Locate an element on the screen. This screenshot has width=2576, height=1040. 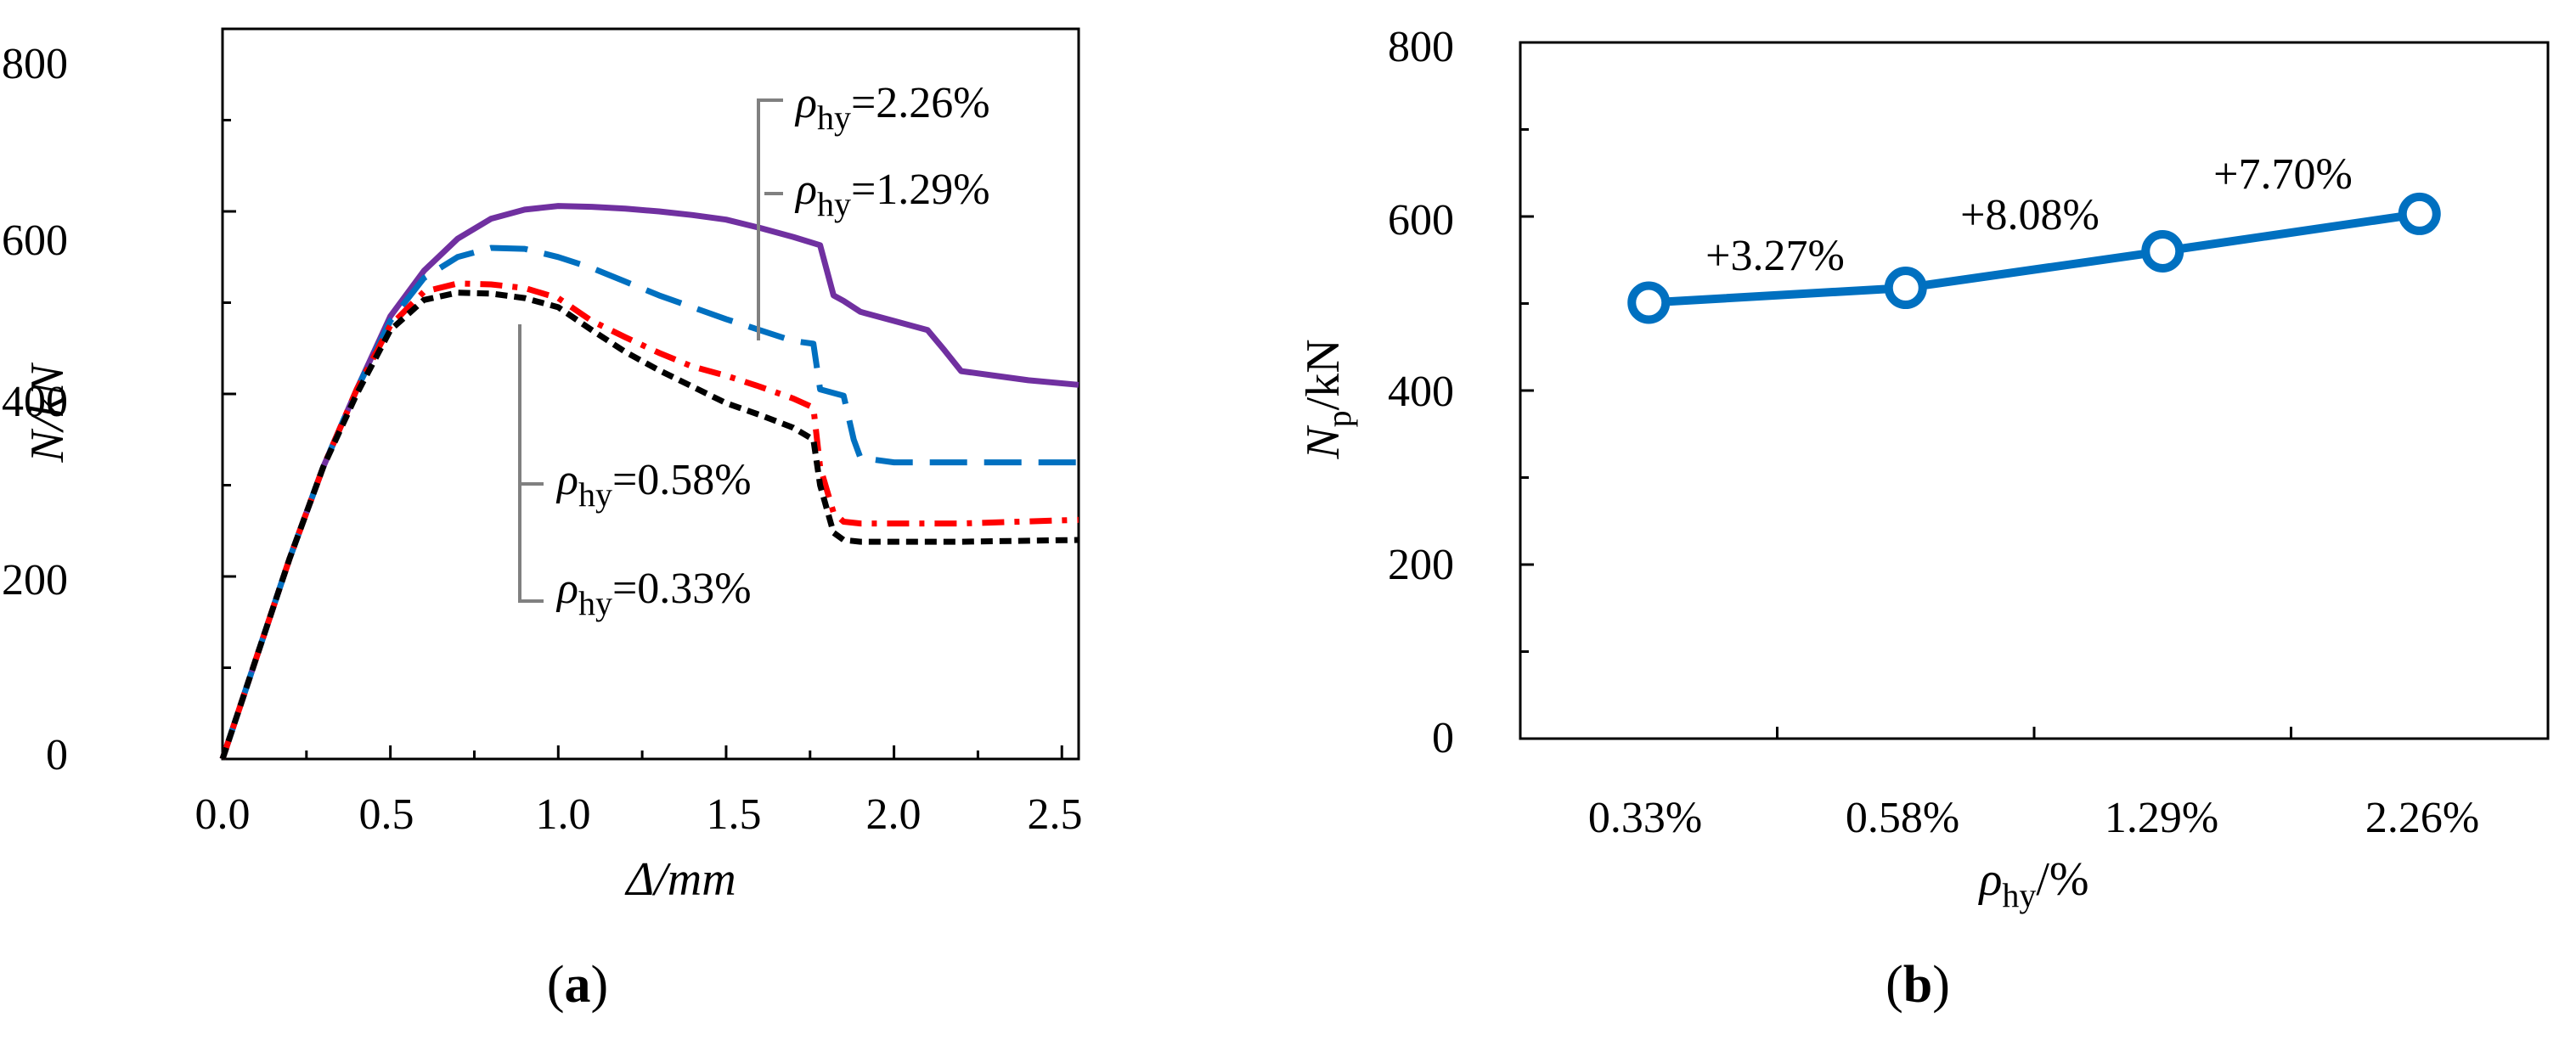
chart-a-ytick-label: 600 is located at coordinates (35, 240).